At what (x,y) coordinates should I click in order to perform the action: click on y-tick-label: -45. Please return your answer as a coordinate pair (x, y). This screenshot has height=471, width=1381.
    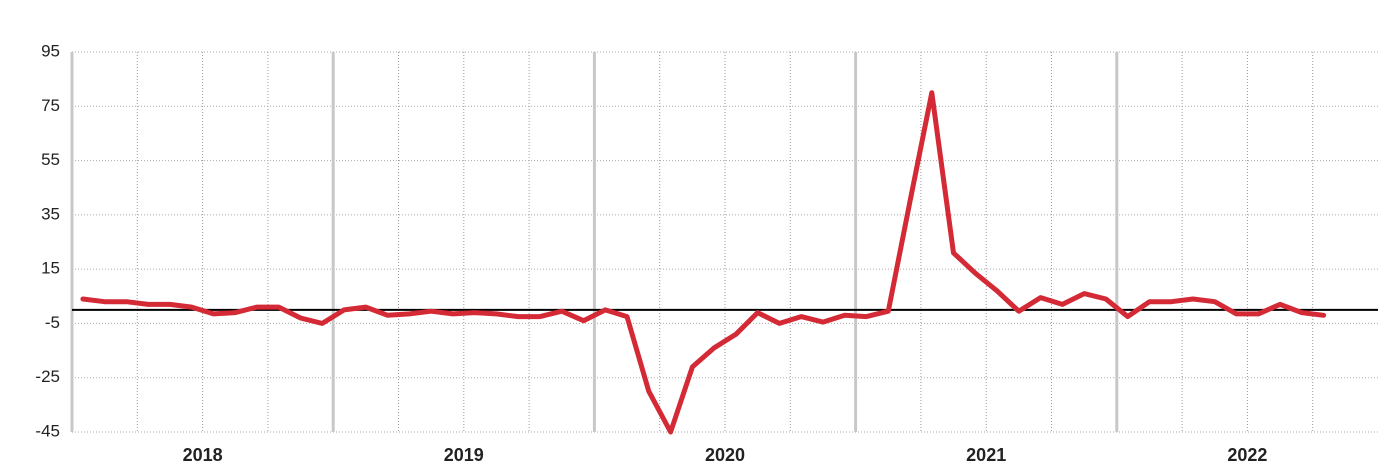
    Looking at the image, I should click on (47, 430).